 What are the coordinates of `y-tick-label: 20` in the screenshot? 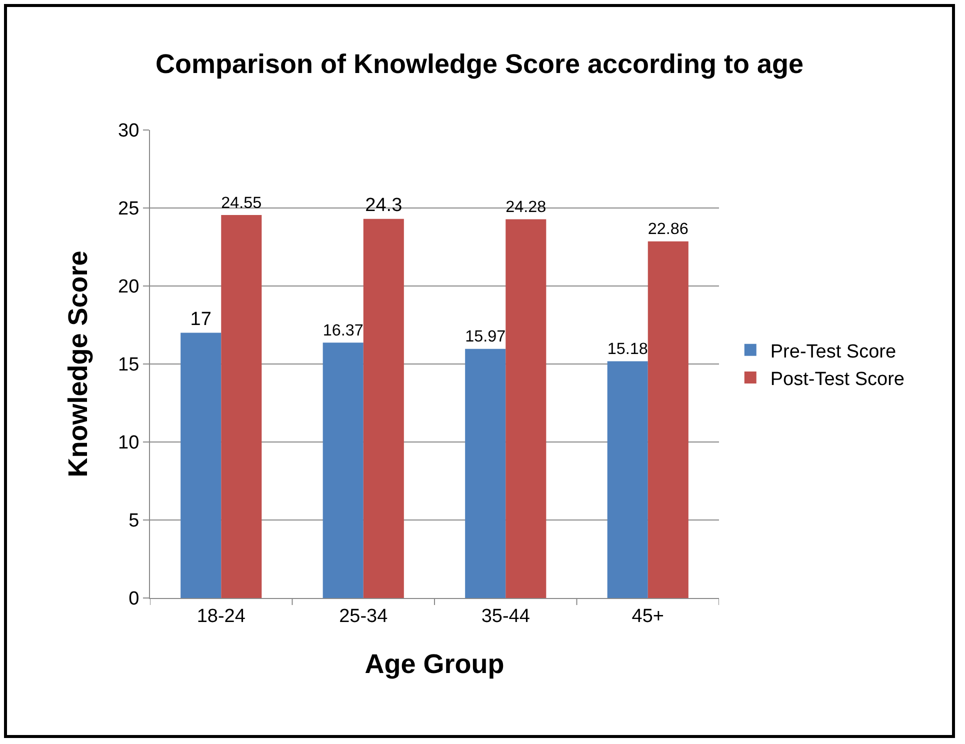 It's located at (129, 287).